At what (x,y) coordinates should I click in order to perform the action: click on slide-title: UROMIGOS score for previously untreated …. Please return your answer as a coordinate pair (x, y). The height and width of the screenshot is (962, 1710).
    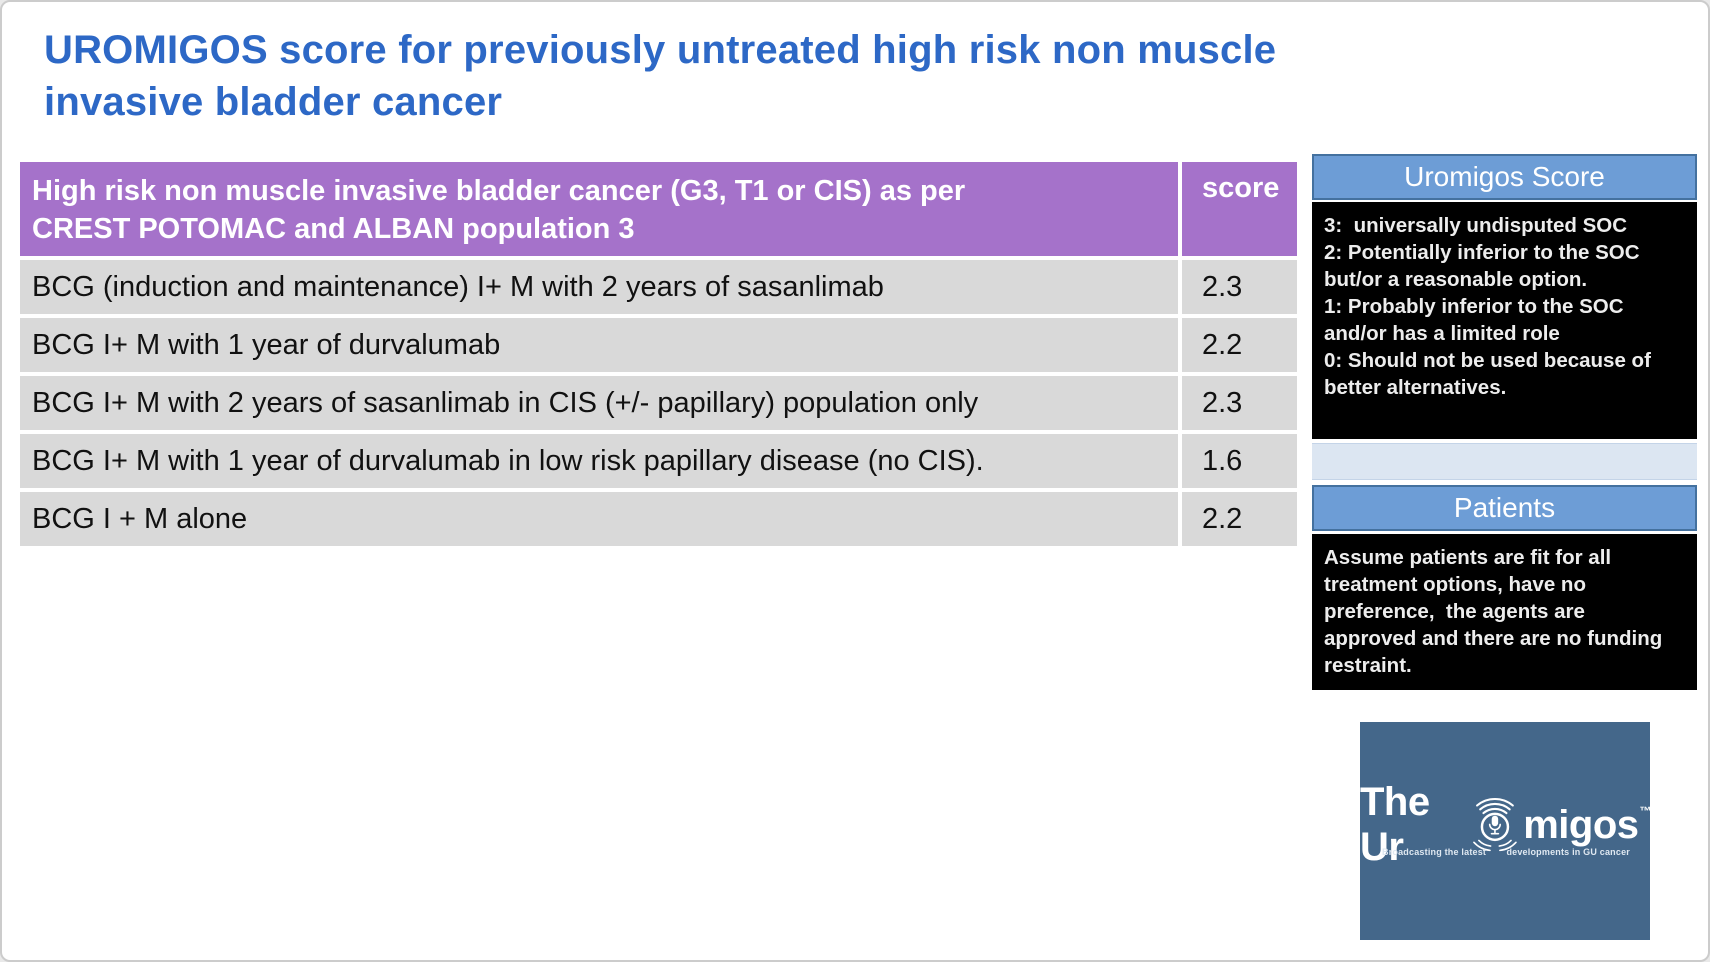
    Looking at the image, I should click on (660, 76).